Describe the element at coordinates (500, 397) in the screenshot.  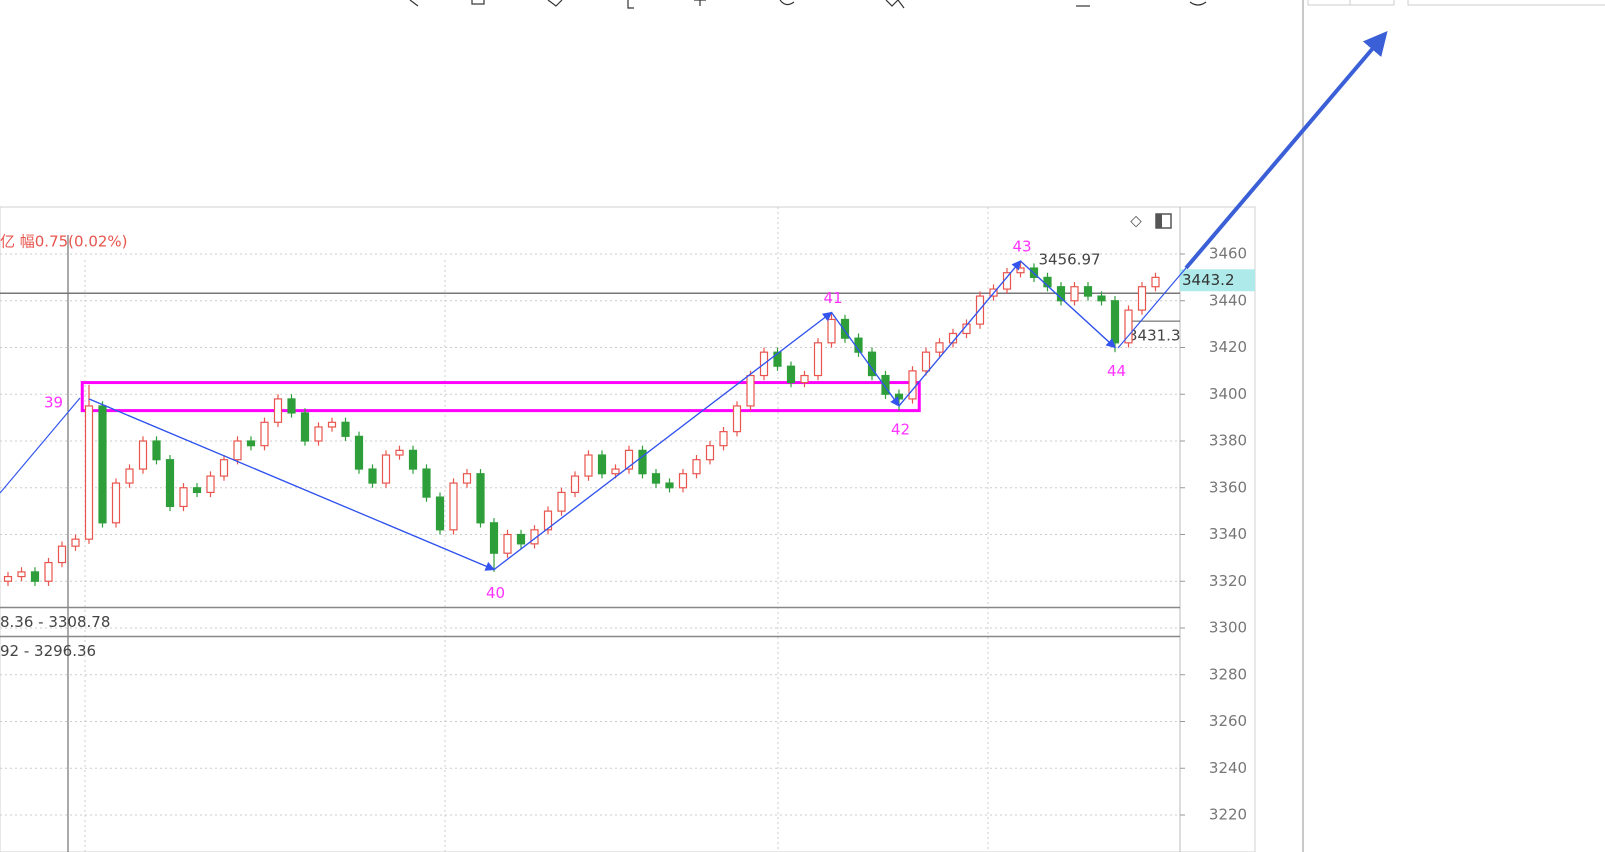
I see `range-box` at that location.